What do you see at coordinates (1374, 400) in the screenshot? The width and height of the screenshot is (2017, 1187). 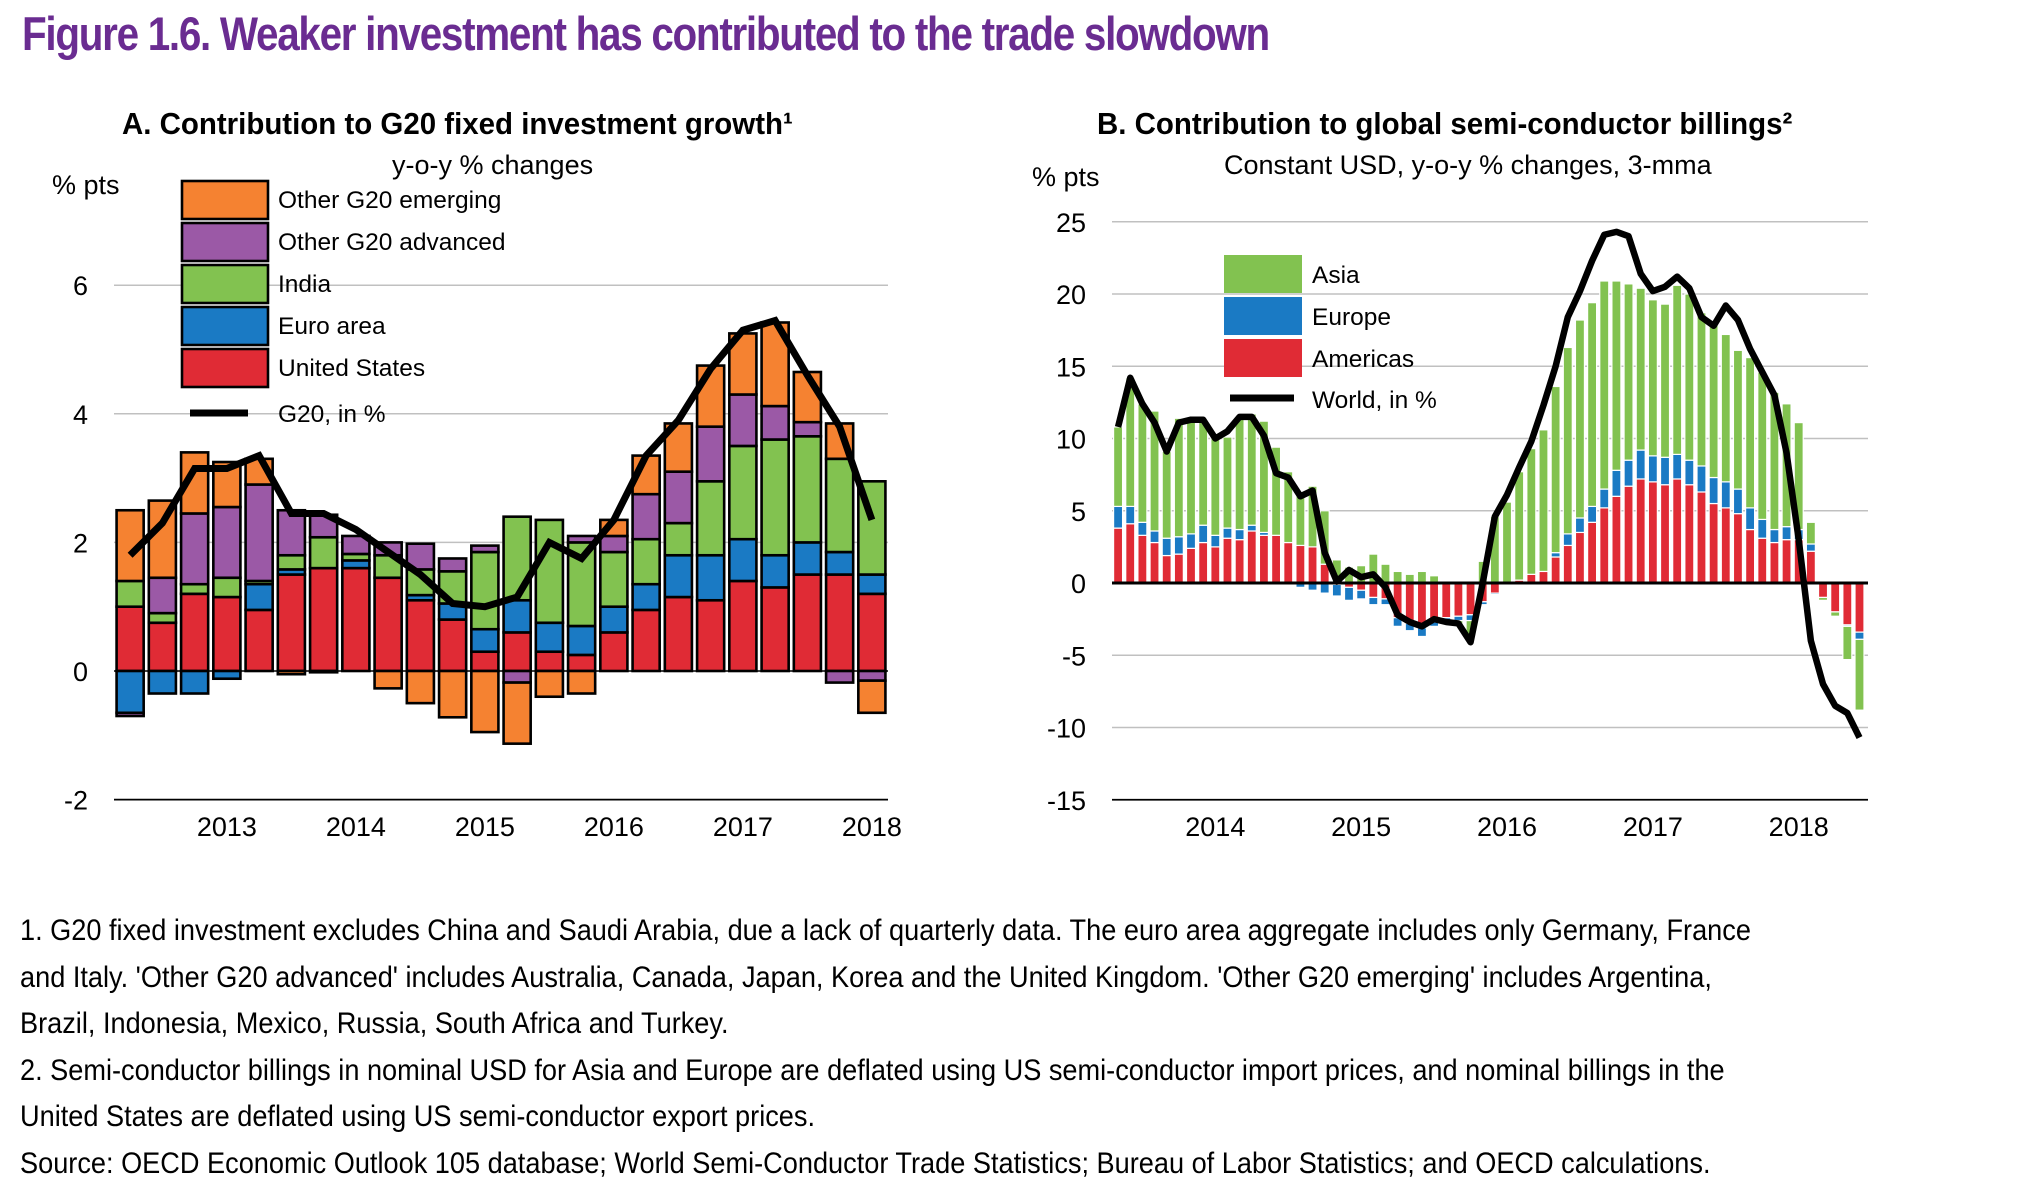 I see `legend-label: World, in %` at bounding box center [1374, 400].